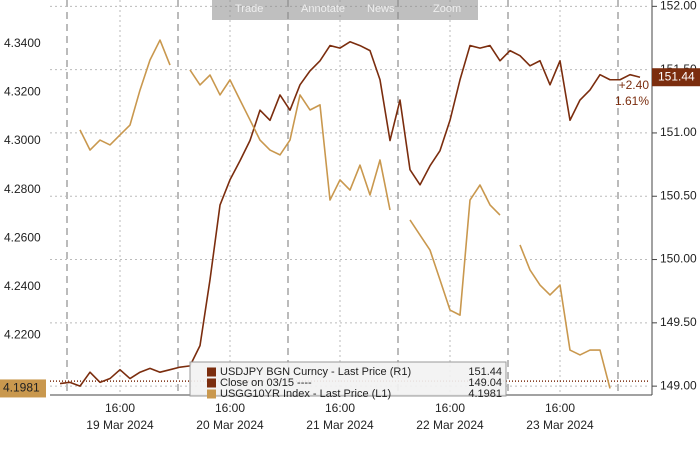  I want to click on last-price-label: 151.44, so click(676, 76).